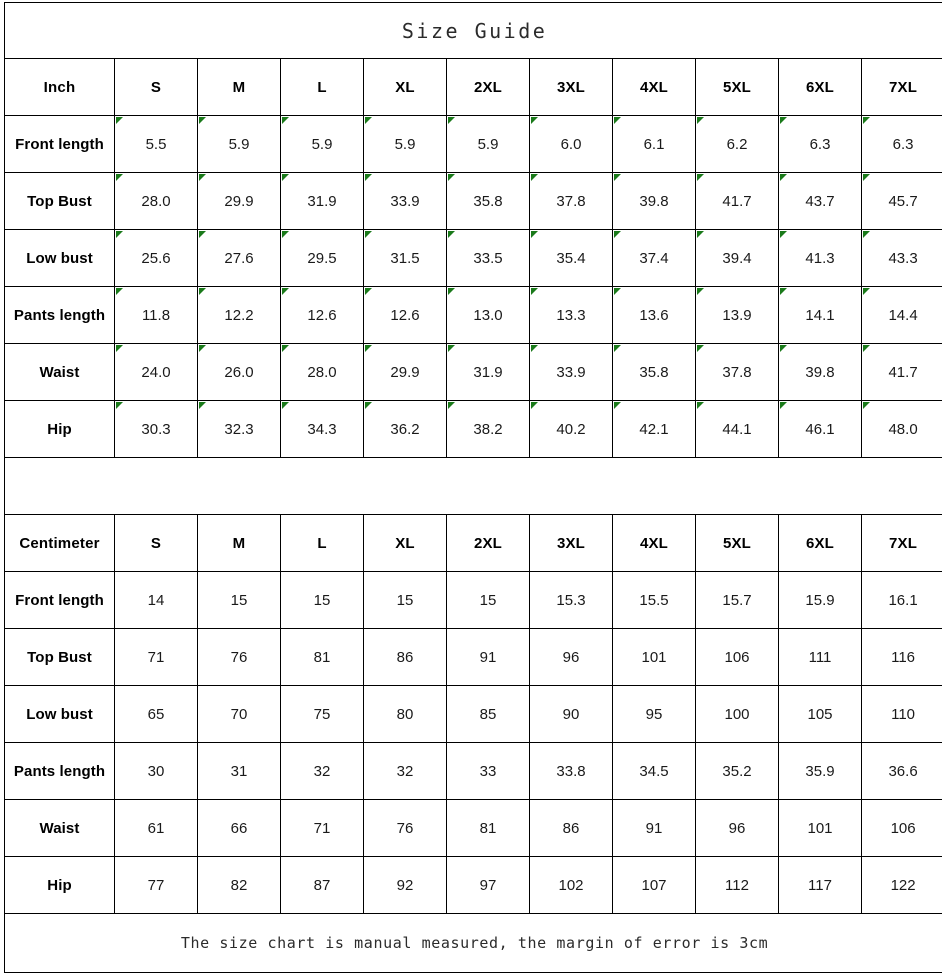 The width and height of the screenshot is (942, 973). Describe the element at coordinates (156, 201) in the screenshot. I see `measurement-value: 28.0` at that location.